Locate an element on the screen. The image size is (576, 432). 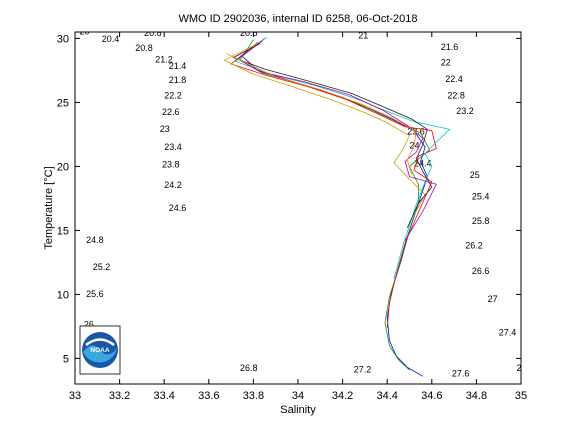
density-label: 23 is located at coordinates (165, 129).